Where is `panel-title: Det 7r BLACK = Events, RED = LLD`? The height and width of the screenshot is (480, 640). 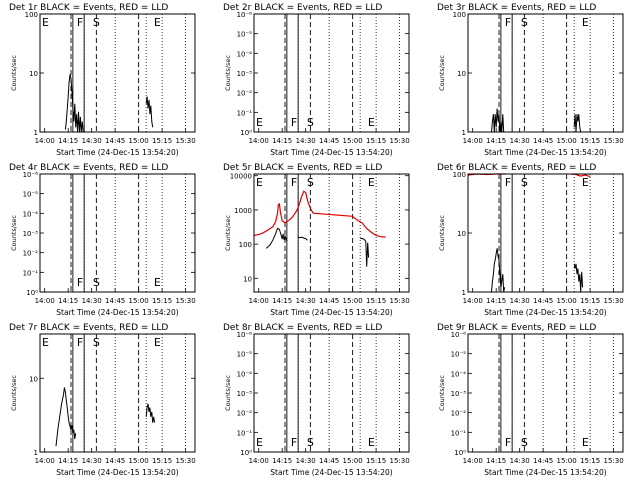 panel-title: Det 7r BLACK = Events, RED = LLD is located at coordinates (88, 328).